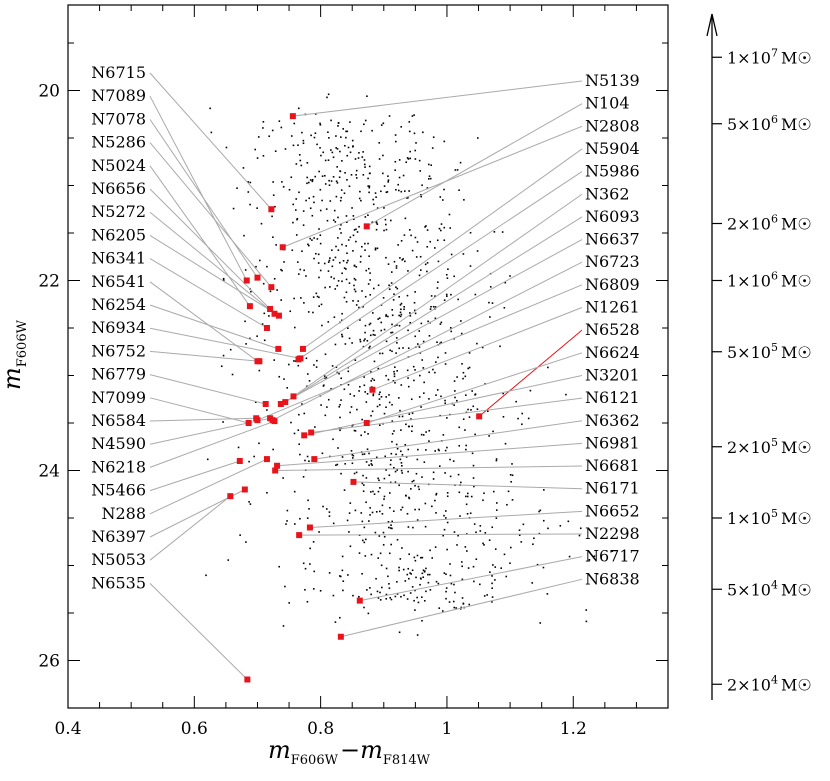 The image size is (830, 781). I want to click on mass-label: 5×106 M☉, so click(769, 123).